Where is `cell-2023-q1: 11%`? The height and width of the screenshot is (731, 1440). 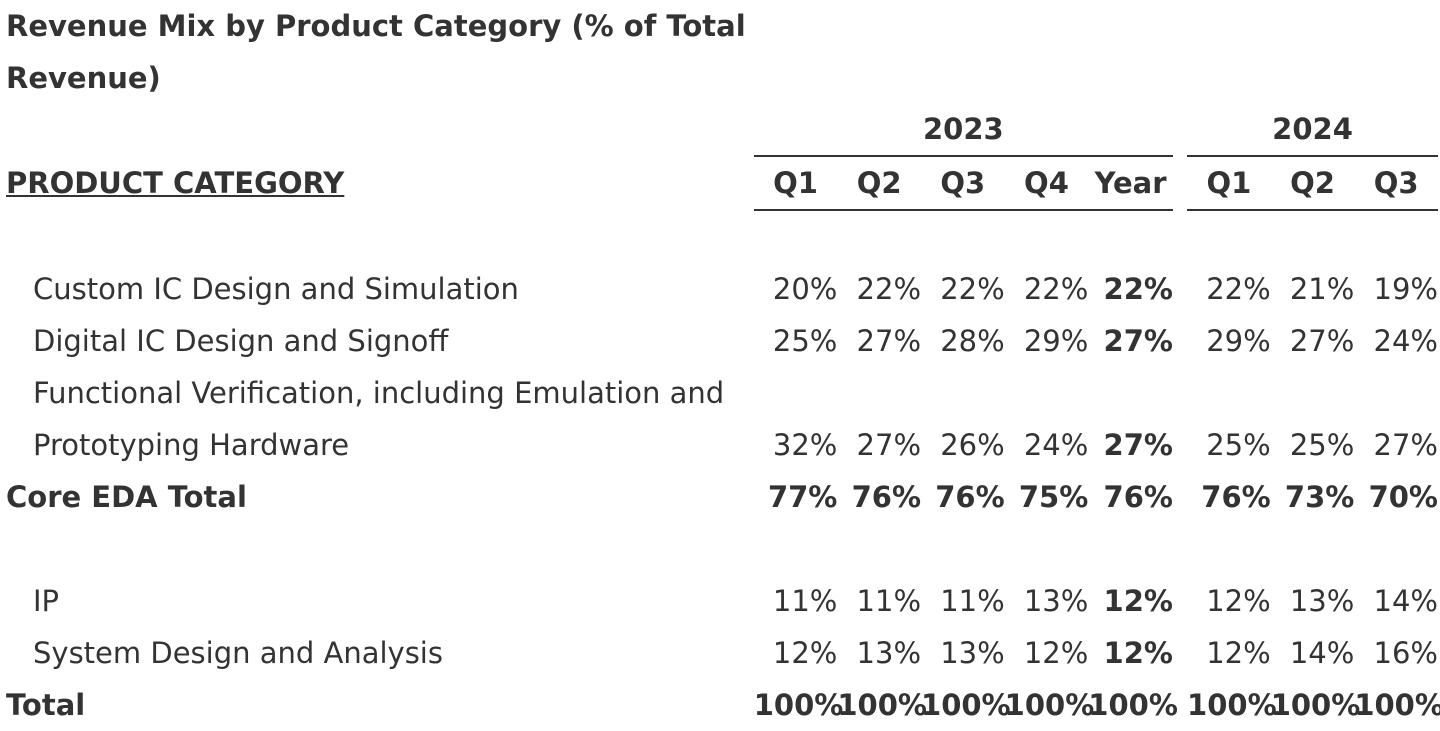
cell-2023-q1: 11% is located at coordinates (805, 601).